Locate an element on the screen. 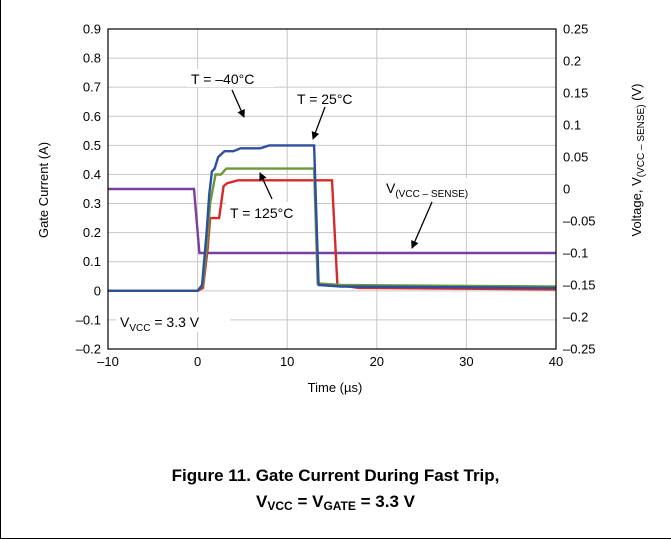 This screenshot has height=539, width=671. left-y-tick-label: 0.5 is located at coordinates (92, 145).